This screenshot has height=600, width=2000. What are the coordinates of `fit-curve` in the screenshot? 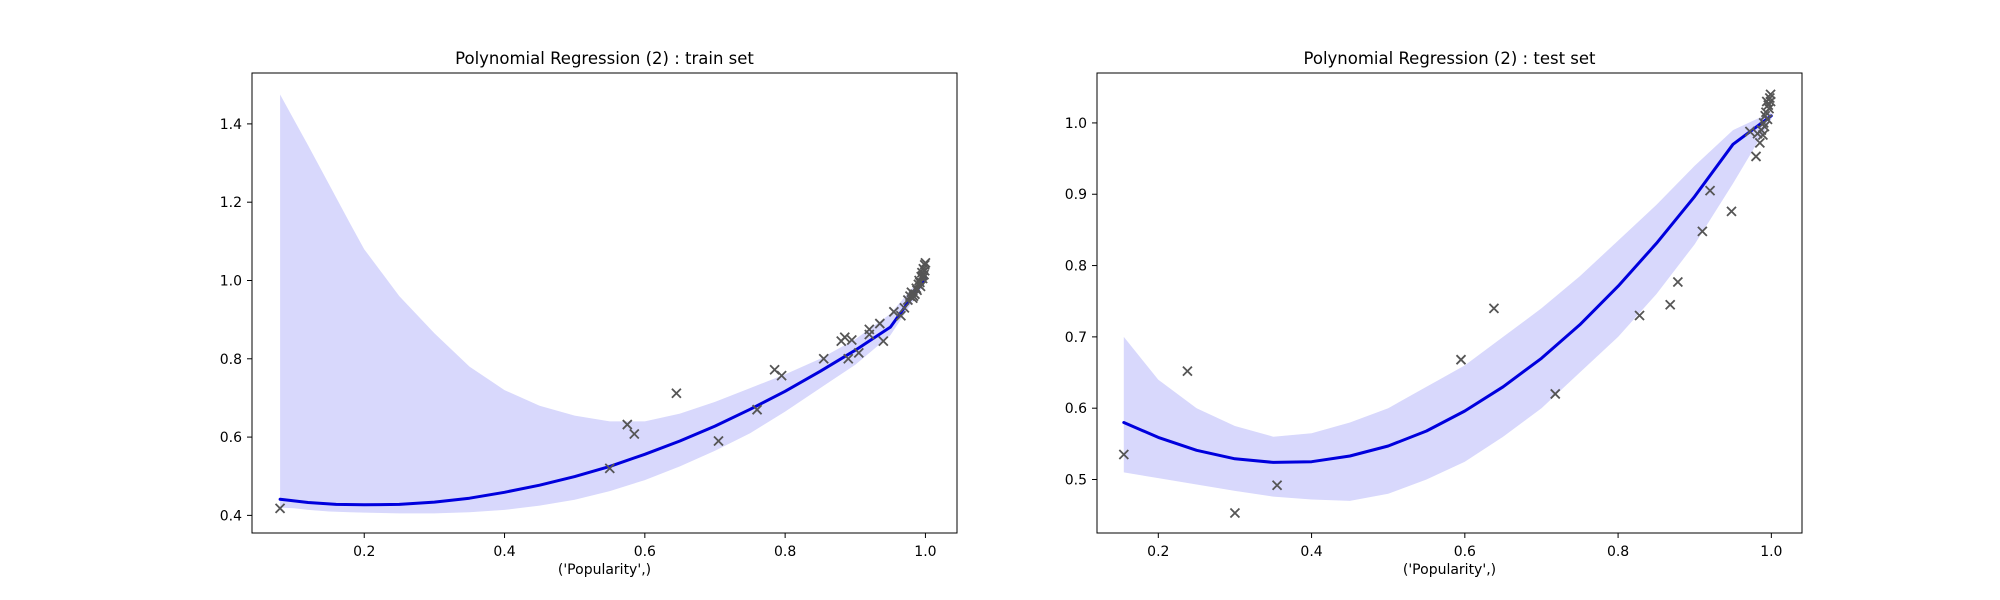 It's located at (602, 392).